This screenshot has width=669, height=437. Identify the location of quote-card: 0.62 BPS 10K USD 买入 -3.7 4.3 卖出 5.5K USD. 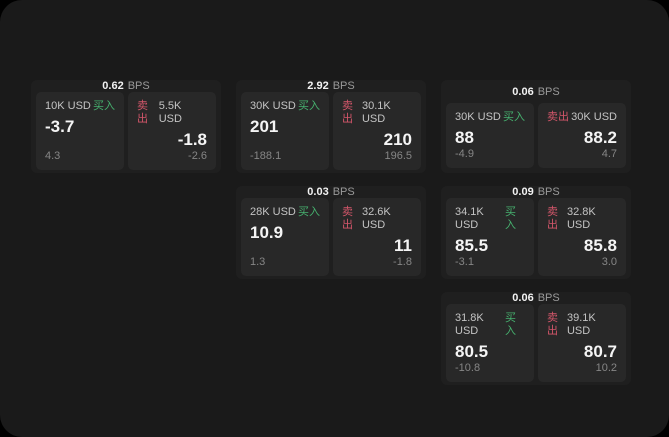
(126, 126).